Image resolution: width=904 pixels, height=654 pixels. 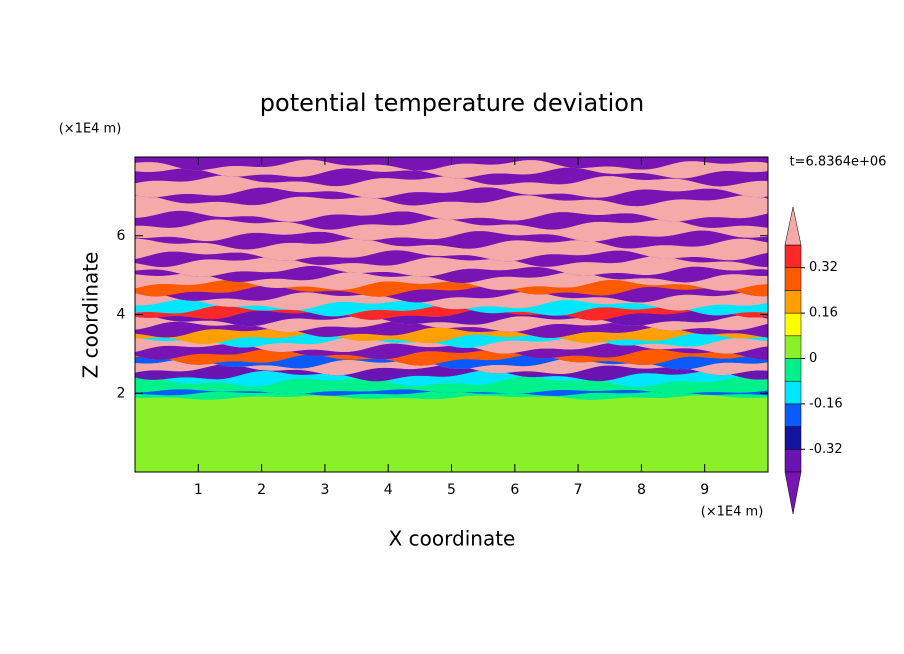 I want to click on x-unit: (×1E4 m), so click(x=732, y=512).